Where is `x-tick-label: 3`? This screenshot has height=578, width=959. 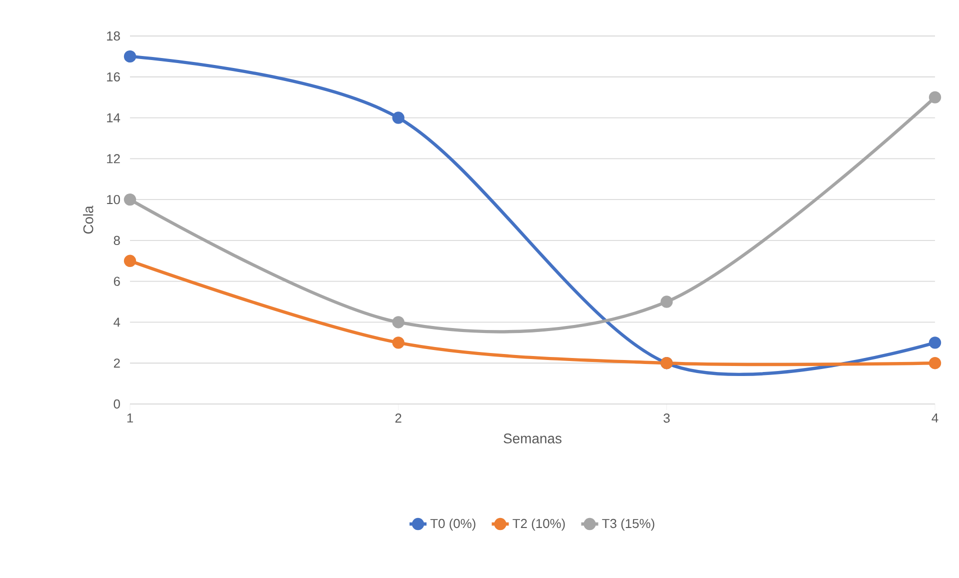
x-tick-label: 3 is located at coordinates (667, 418).